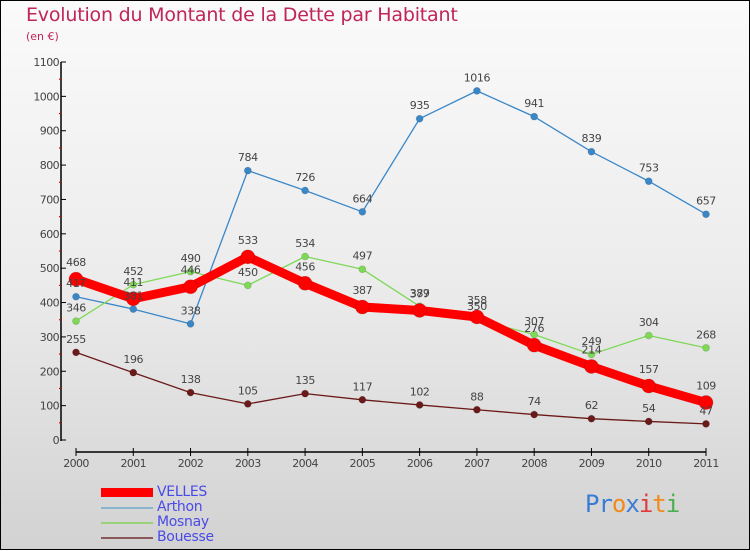 The height and width of the screenshot is (551, 750). What do you see at coordinates (46, 62) in the screenshot?
I see `y-tick-label: 1100` at bounding box center [46, 62].